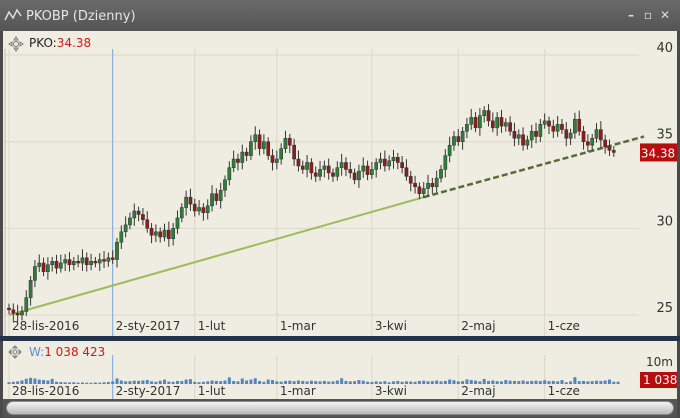 Image resolution: width=680 pixels, height=418 pixels. I want to click on close-button: ✕, so click(665, 15).